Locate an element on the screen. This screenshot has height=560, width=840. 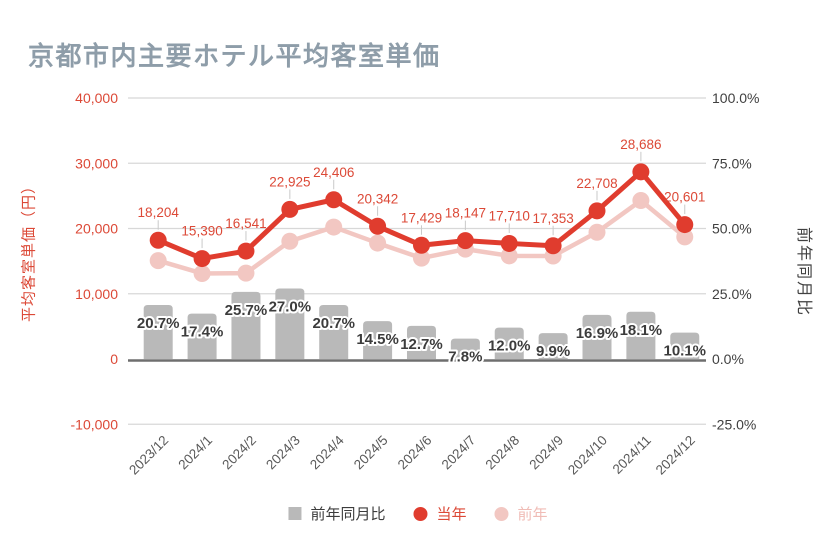
svg-text: 2024/2 is located at coordinates (239, 453).